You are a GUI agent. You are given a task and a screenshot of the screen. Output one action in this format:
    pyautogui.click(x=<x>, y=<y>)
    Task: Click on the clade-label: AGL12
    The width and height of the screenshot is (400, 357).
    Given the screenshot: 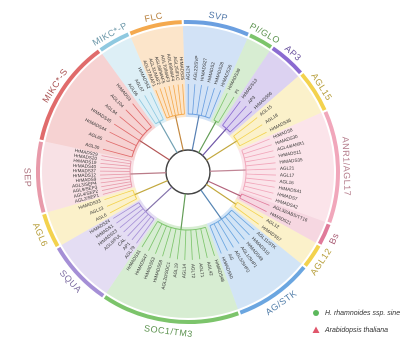 What is the action you would take?
    pyautogui.click(x=320, y=261)
    